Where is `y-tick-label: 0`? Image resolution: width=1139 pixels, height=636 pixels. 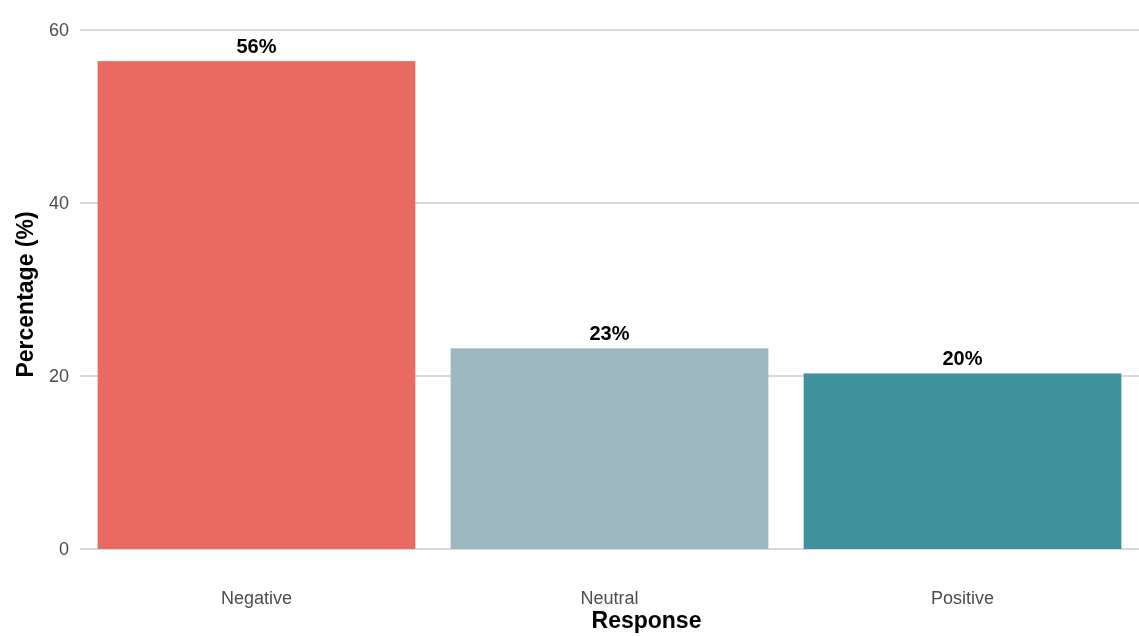 y-tick-label: 0 is located at coordinates (63, 549).